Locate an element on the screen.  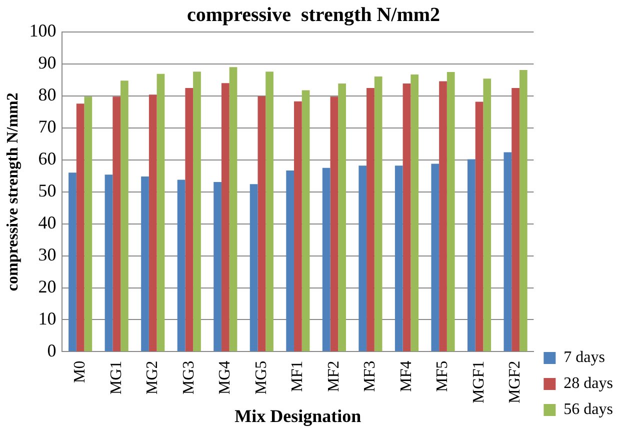
x-tick-label: MG1 is located at coordinates (116, 377).